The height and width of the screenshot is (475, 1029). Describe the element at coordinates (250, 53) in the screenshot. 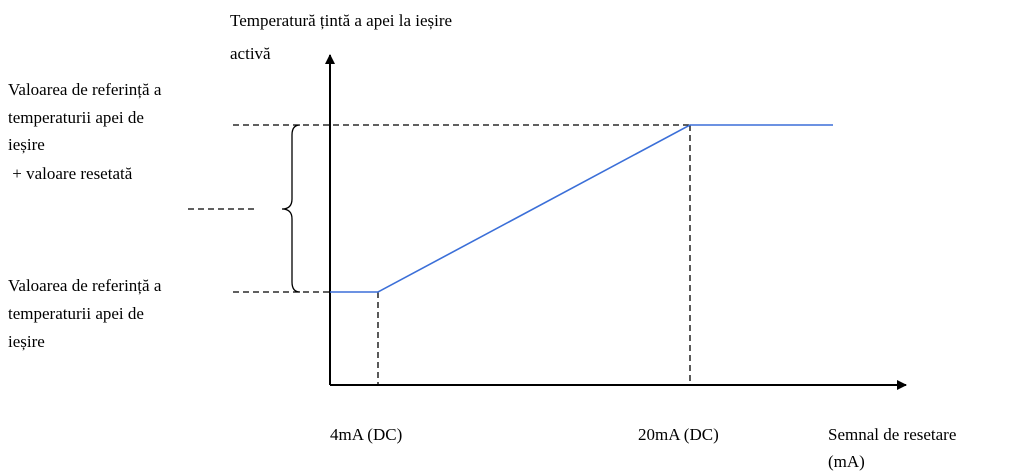

I see `y-axis-label: activă` at that location.